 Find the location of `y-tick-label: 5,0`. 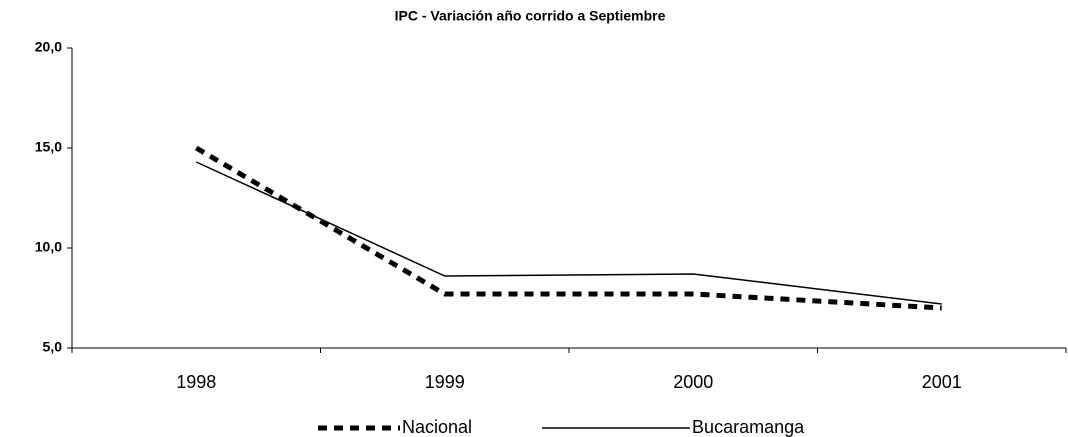

y-tick-label: 5,0 is located at coordinates (53, 347).